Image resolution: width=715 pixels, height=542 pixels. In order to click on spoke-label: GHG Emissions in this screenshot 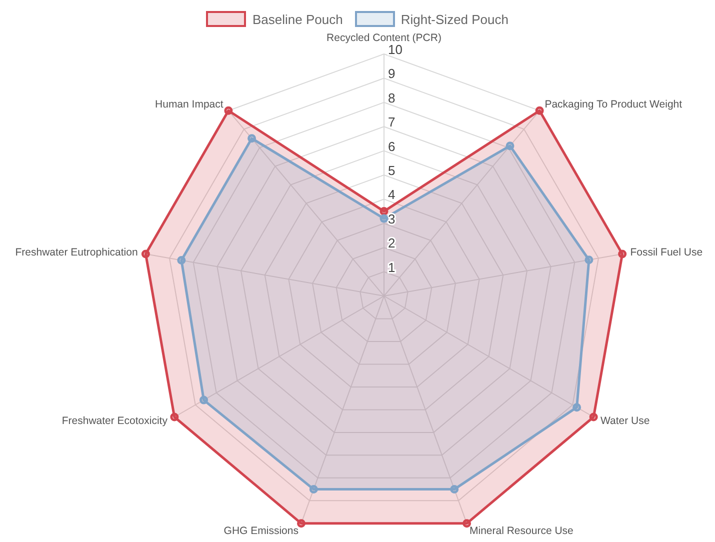, I will do `click(261, 530)`.